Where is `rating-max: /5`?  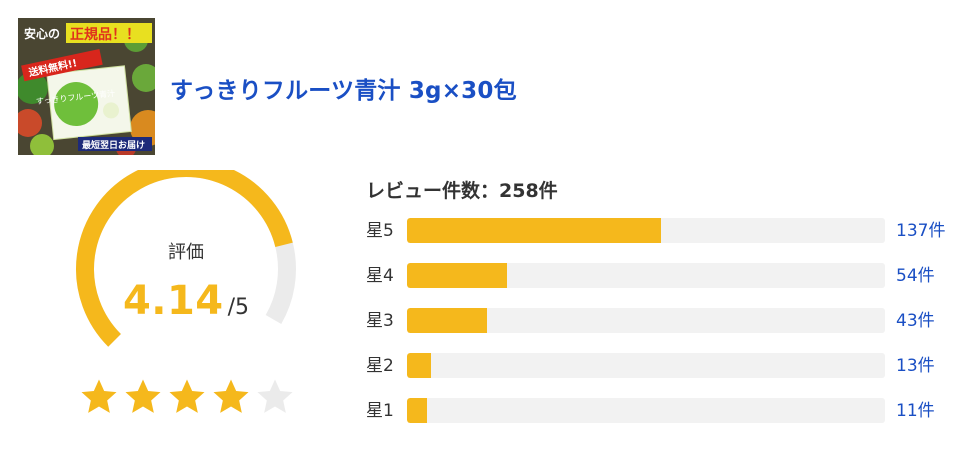 rating-max: /5 is located at coordinates (238, 307).